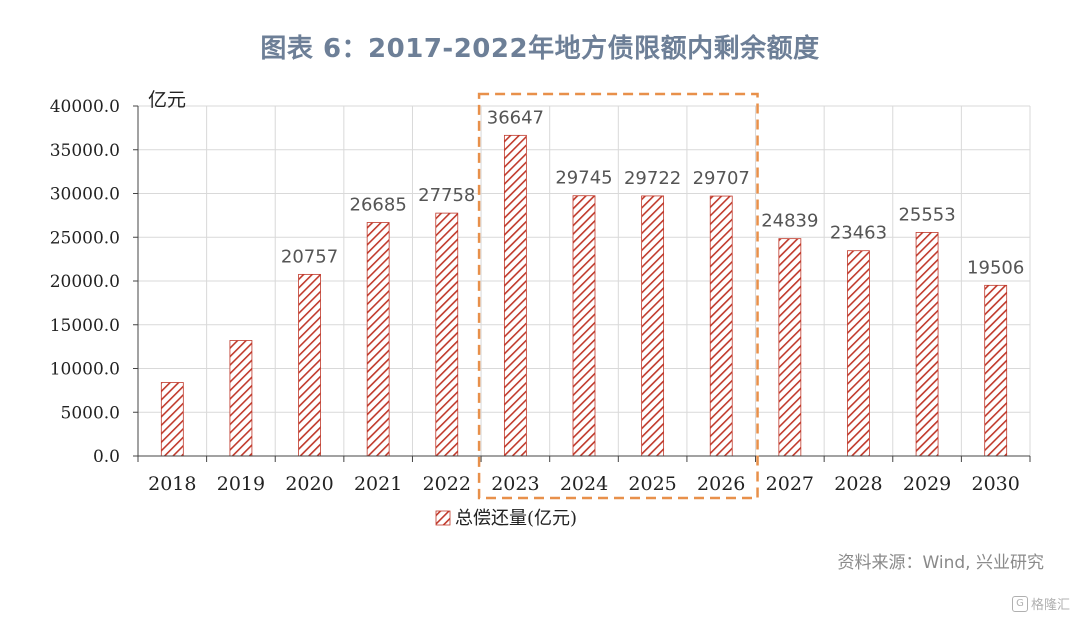  What do you see at coordinates (583, 178) in the screenshot?
I see `data-label: 29745` at bounding box center [583, 178].